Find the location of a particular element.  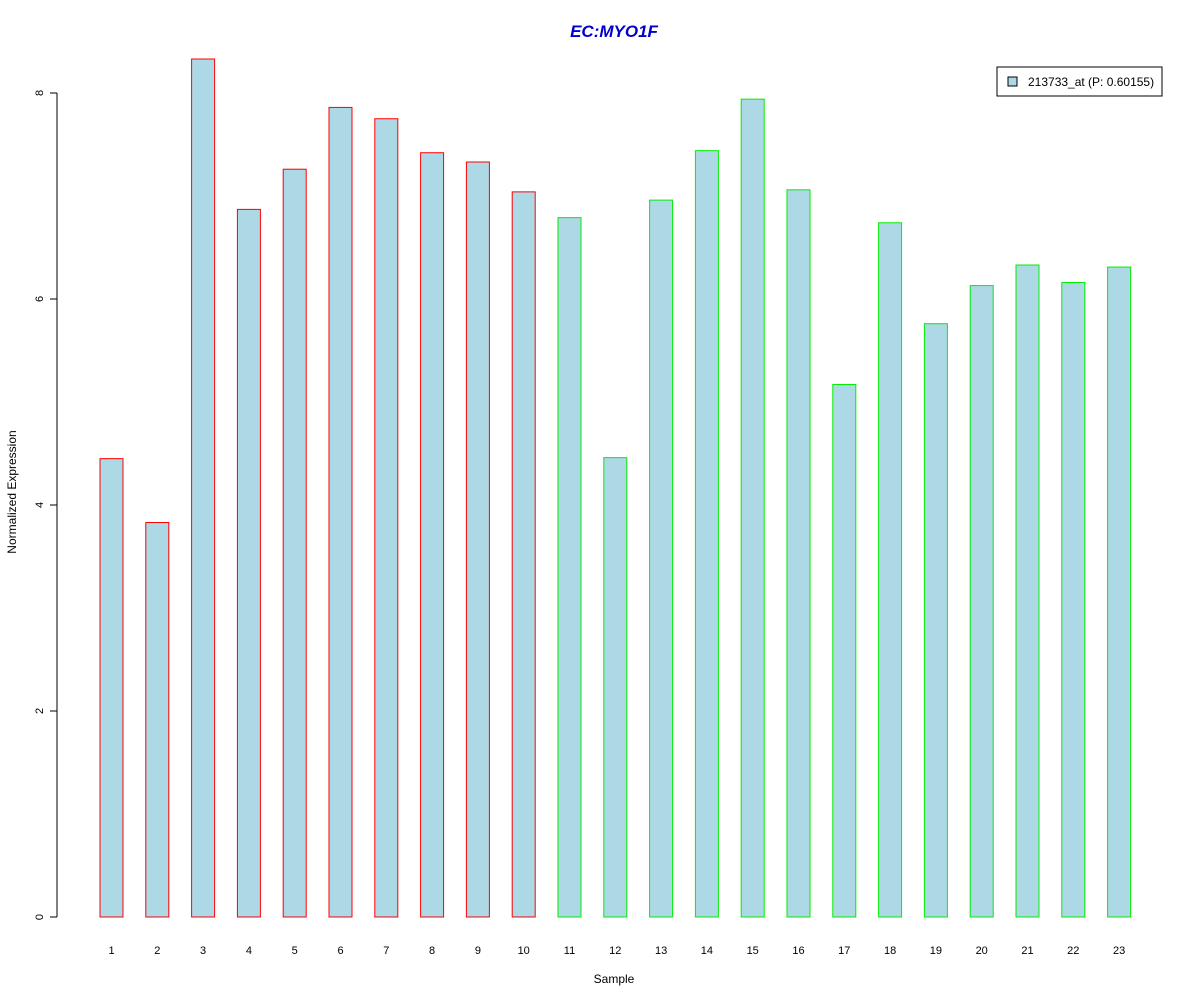

legend-box is located at coordinates (1079, 81).